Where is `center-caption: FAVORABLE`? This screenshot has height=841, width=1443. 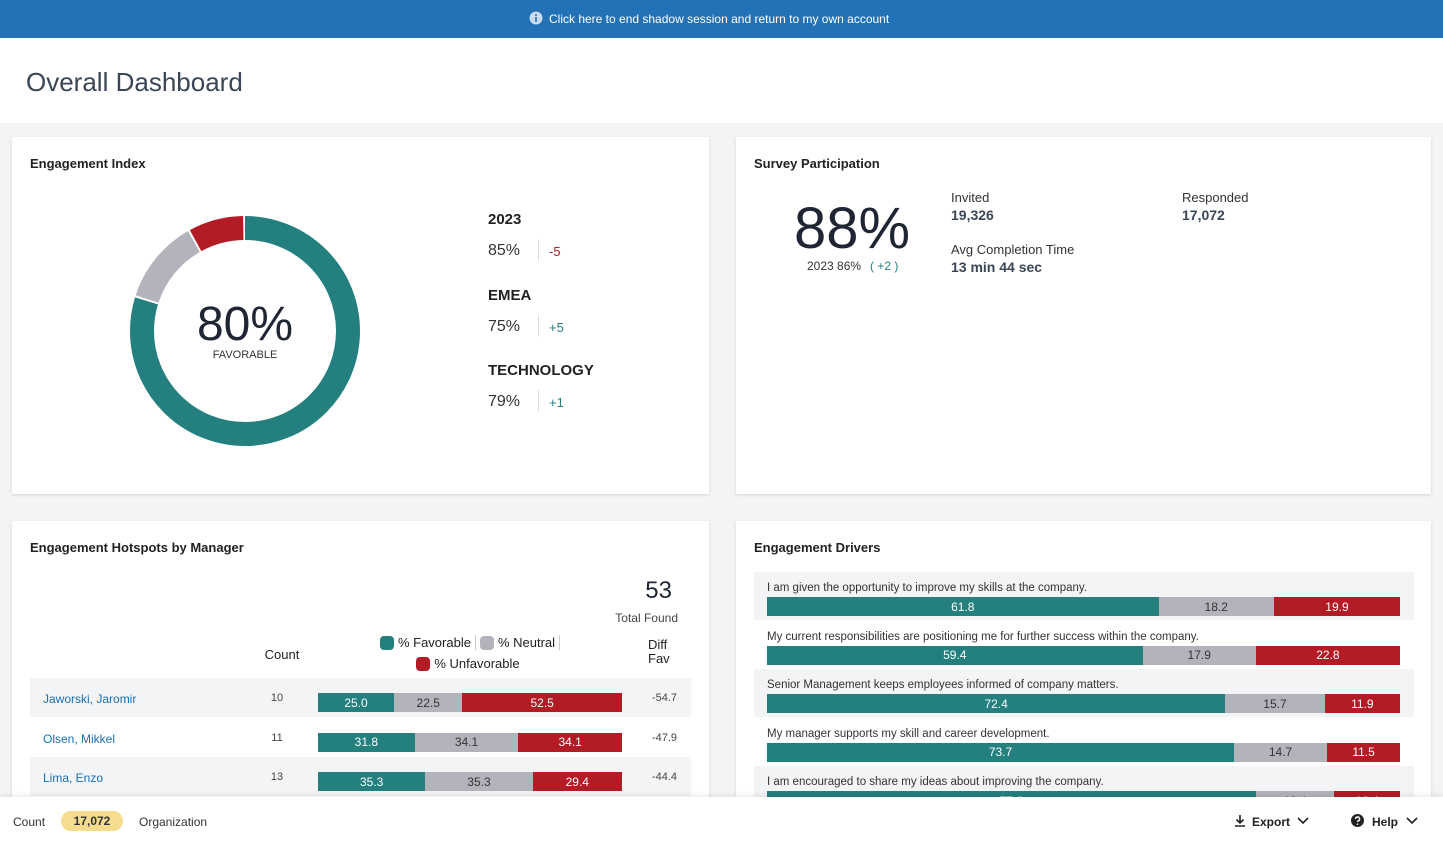 center-caption: FAVORABLE is located at coordinates (245, 355).